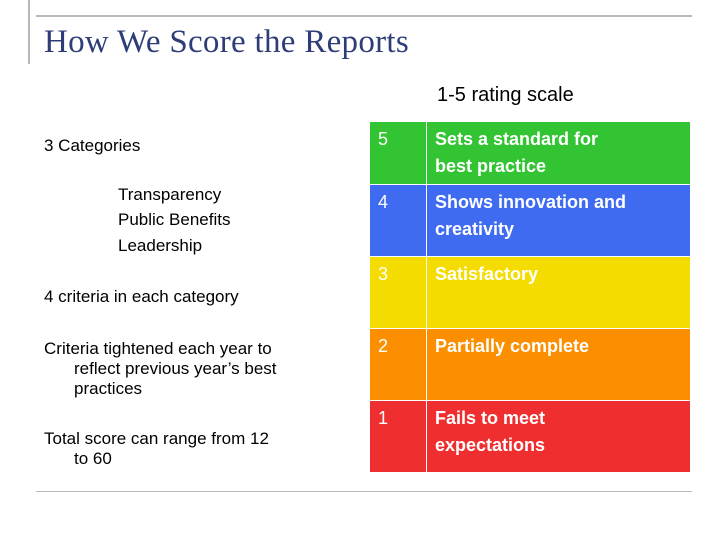 This screenshot has width=728, height=546. What do you see at coordinates (227, 42) in the screenshot?
I see `slide-title: How We Score the Reports` at bounding box center [227, 42].